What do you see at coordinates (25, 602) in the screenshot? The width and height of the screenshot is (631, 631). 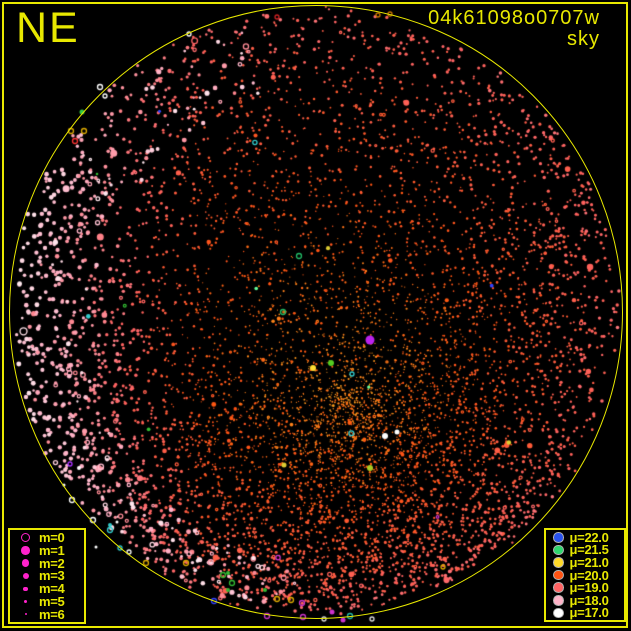 I see `m5-dot-icon` at bounding box center [25, 602].